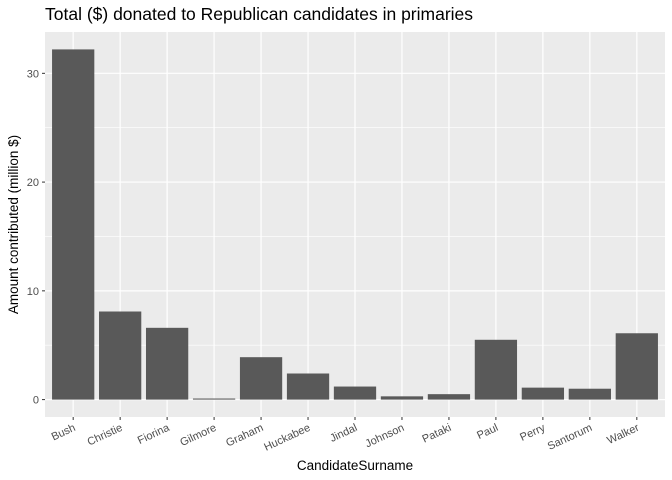 Image resolution: width=672 pixels, height=480 pixels. Describe the element at coordinates (384, 436) in the screenshot. I see `x-tick-label: Johnson` at that location.